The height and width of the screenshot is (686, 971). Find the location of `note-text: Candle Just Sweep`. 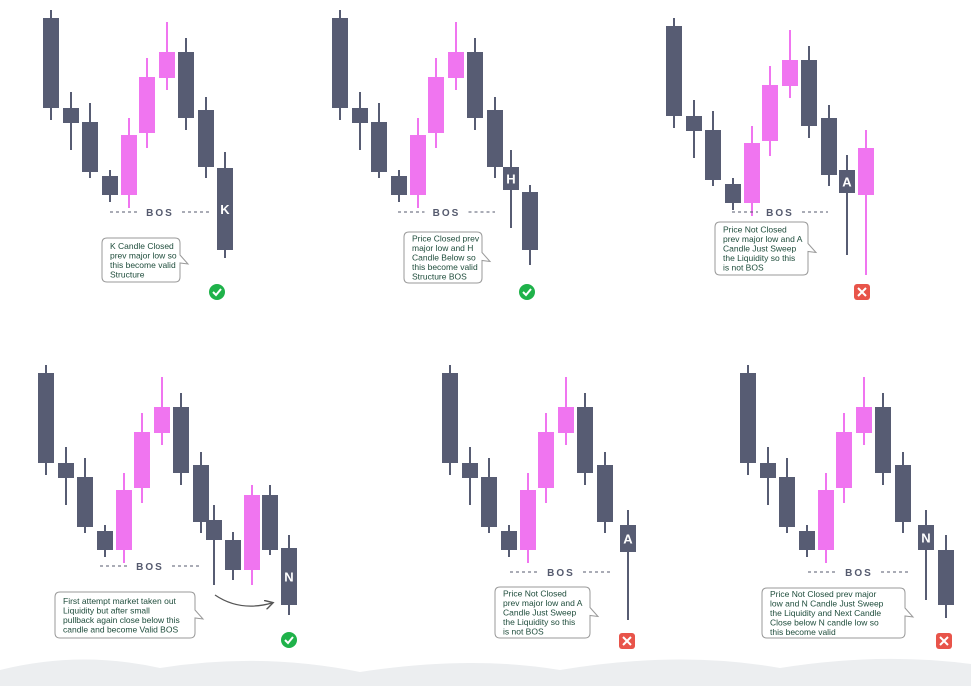

note-text: Candle Just Sweep is located at coordinates (760, 249).